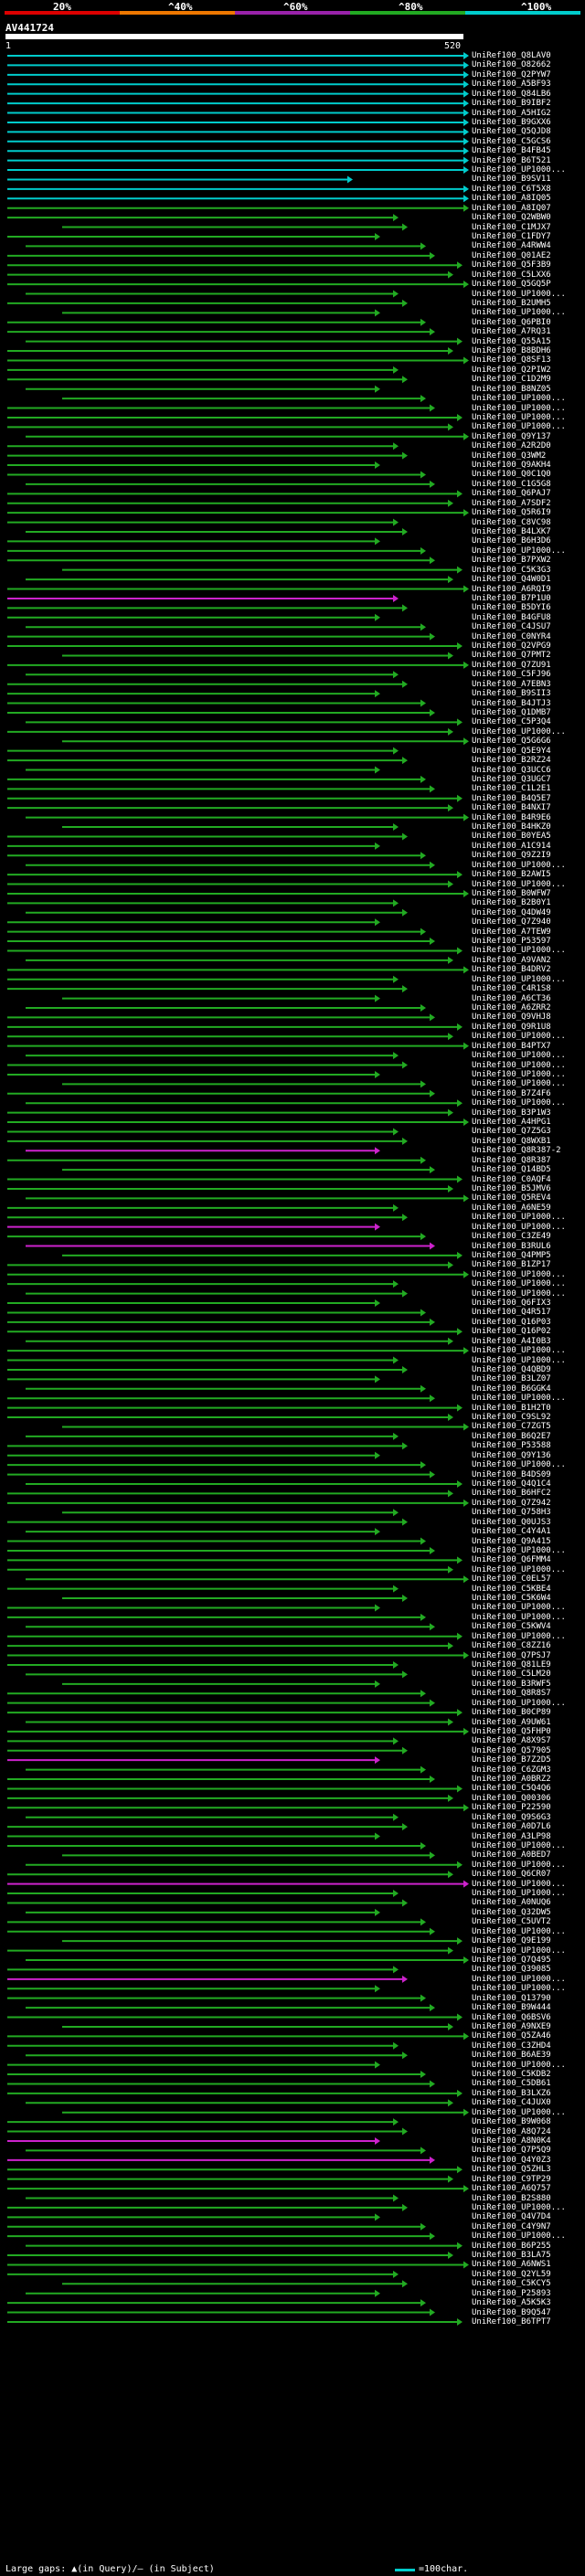 This screenshot has width=585, height=2576. I want to click on hit-link: UniRef100_A8IQ05, so click(512, 199).